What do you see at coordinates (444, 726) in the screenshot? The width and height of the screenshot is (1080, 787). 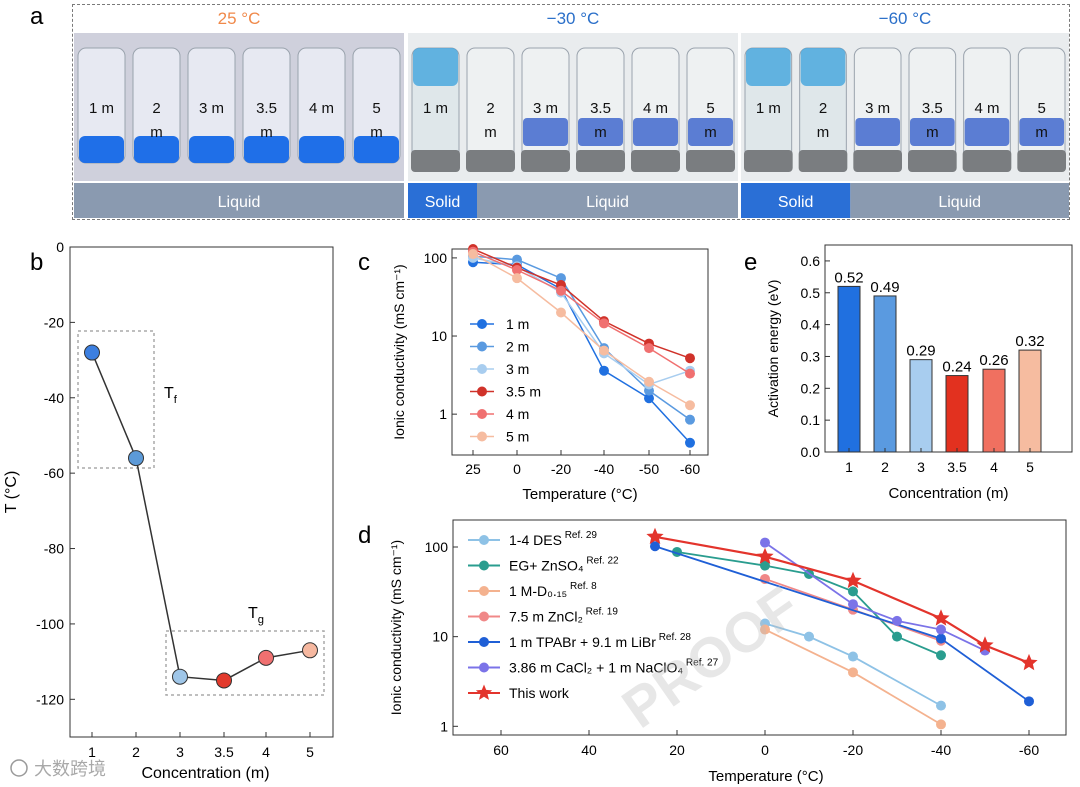 I see `y-tick-label: 1` at bounding box center [444, 726].